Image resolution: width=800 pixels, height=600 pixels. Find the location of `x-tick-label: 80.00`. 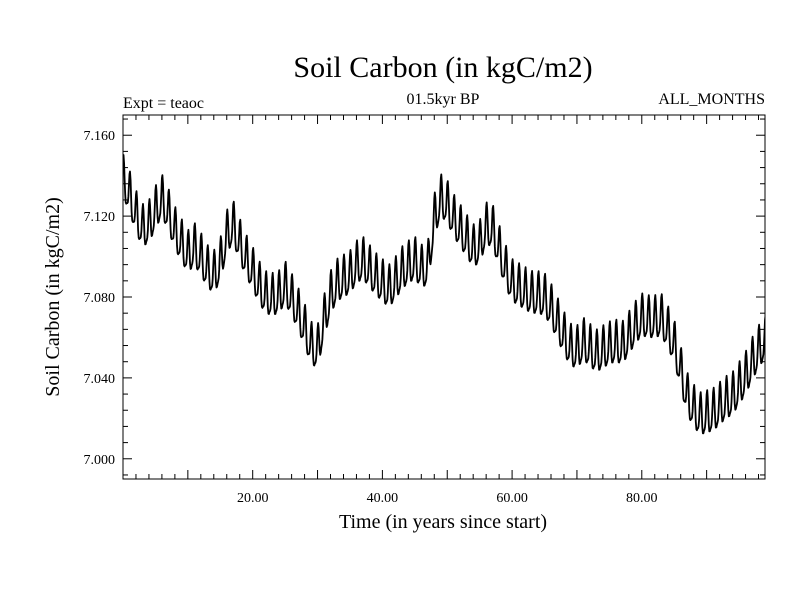

x-tick-label: 80.00 is located at coordinates (642, 498).